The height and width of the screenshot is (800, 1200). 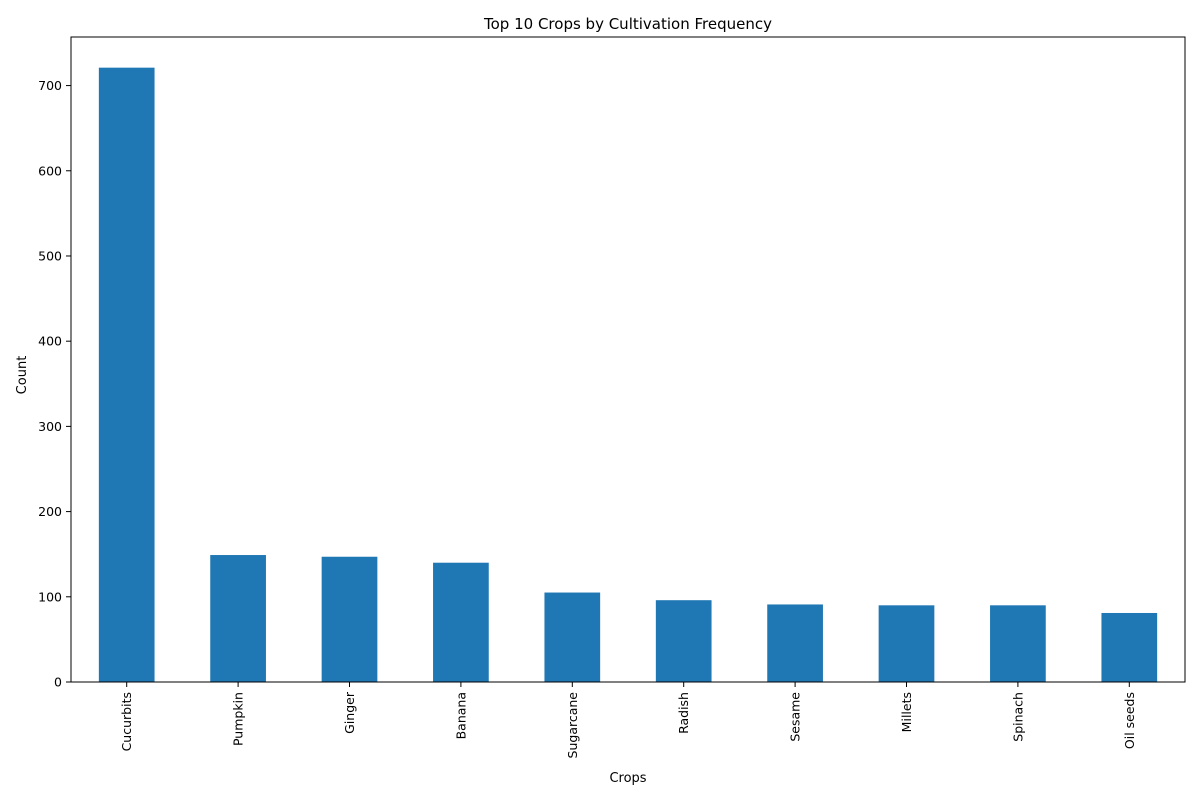 What do you see at coordinates (50, 596) in the screenshot?
I see `y-tick-label: 100` at bounding box center [50, 596].